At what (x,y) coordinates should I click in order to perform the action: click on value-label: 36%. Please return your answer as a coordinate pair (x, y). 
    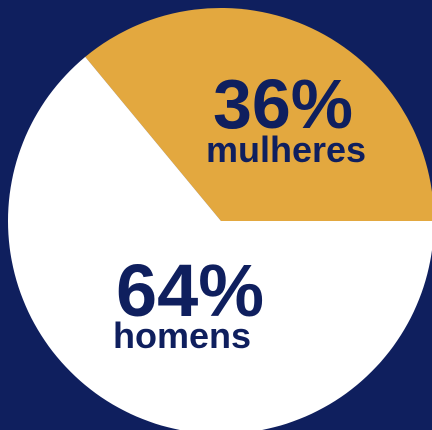
    Looking at the image, I should click on (283, 104).